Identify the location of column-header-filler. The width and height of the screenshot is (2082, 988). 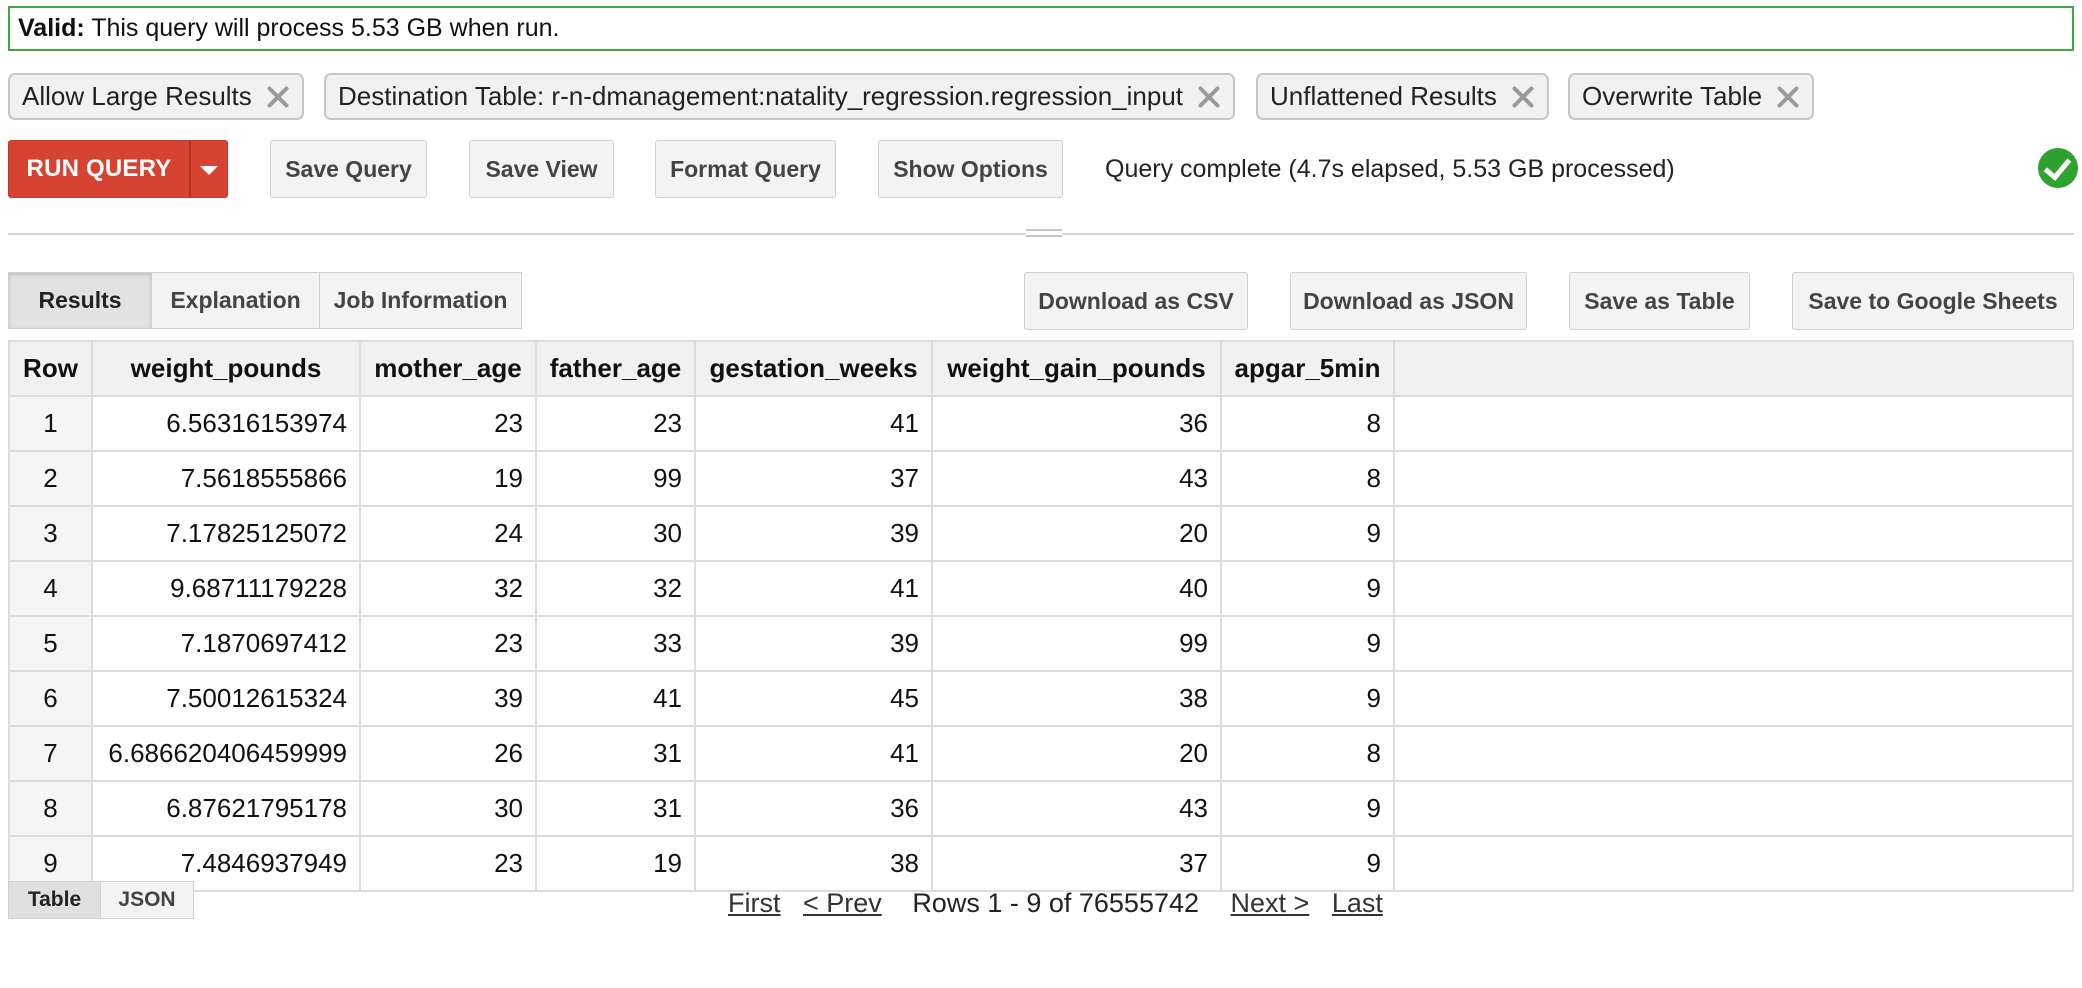
(1733, 368).